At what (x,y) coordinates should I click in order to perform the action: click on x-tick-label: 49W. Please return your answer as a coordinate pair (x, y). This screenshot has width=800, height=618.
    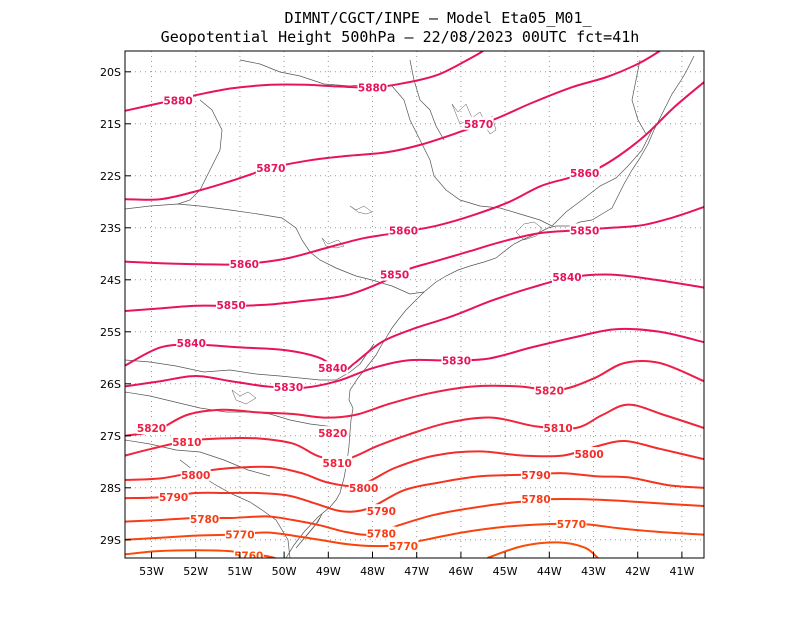
    Looking at the image, I should click on (328, 571).